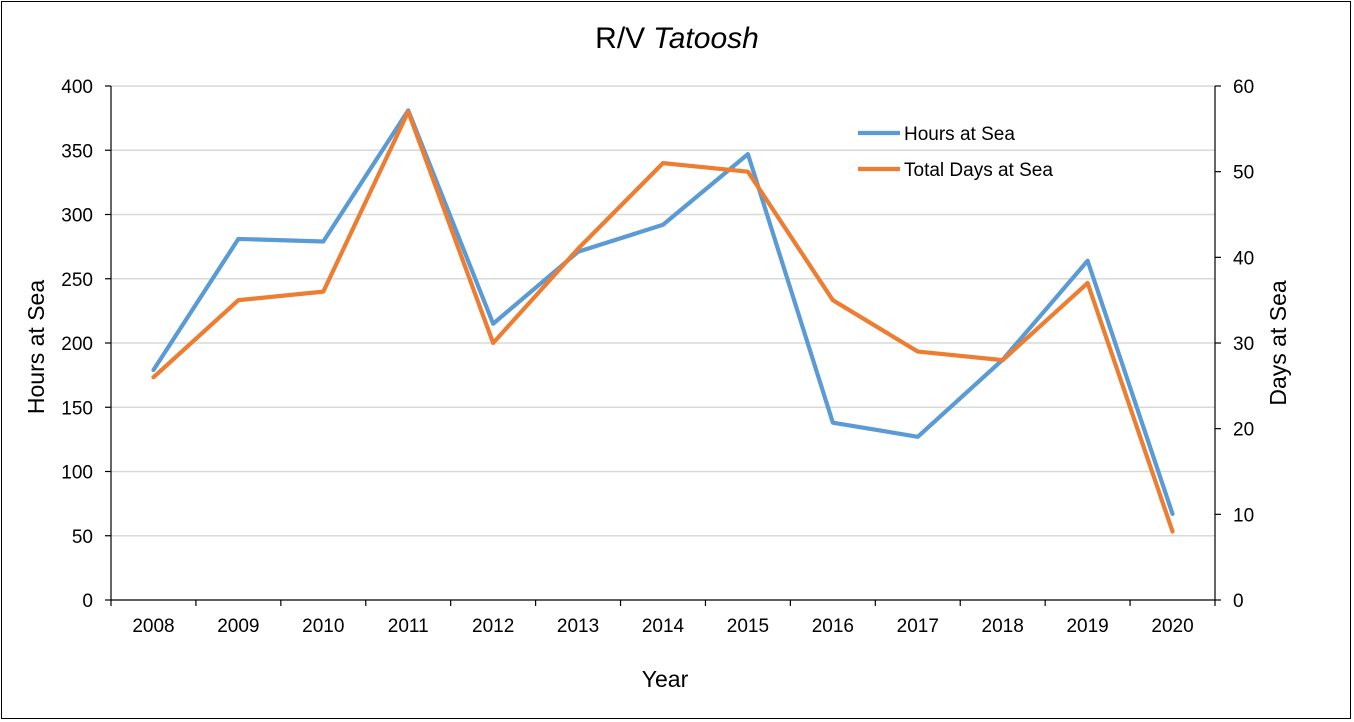 The height and width of the screenshot is (722, 1354). Describe the element at coordinates (665, 679) in the screenshot. I see `x-axis-title: Year` at that location.